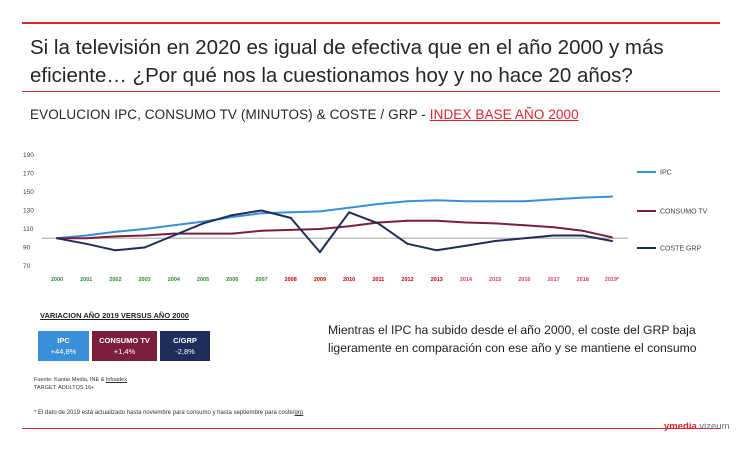 The height and width of the screenshot is (450, 750). What do you see at coordinates (378, 280) in the screenshot?
I see `x-tick-label: 2011` at bounding box center [378, 280].